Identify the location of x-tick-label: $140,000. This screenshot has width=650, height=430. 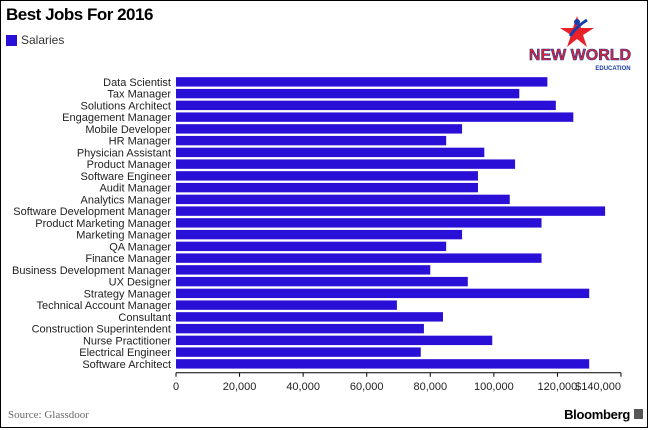
(598, 387).